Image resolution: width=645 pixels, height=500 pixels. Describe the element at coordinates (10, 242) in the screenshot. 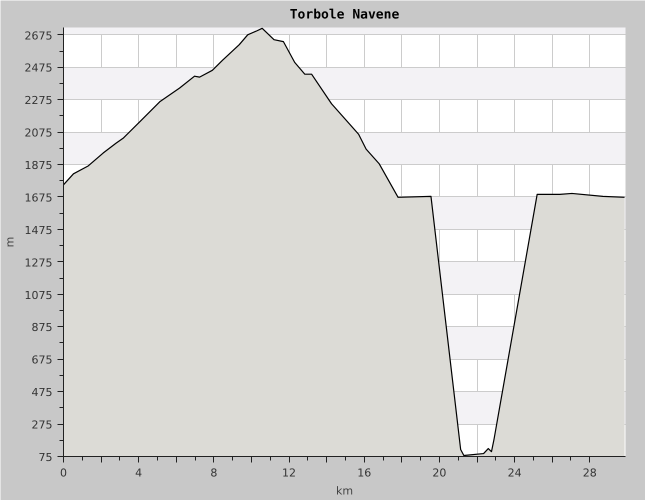

I see `y-axis-title: m` at that location.